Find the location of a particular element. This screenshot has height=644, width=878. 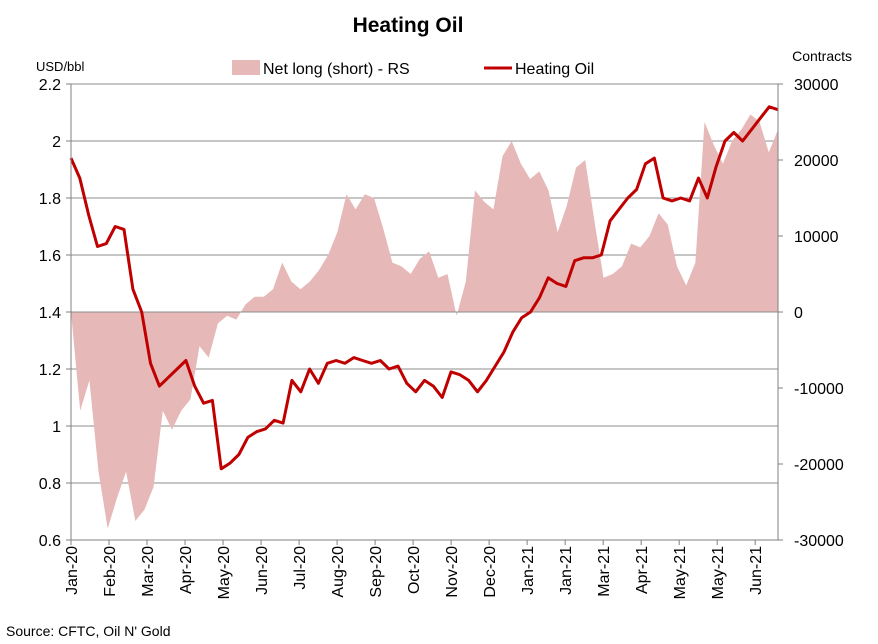

x-tick-label-17: May-21 is located at coordinates (718, 572).